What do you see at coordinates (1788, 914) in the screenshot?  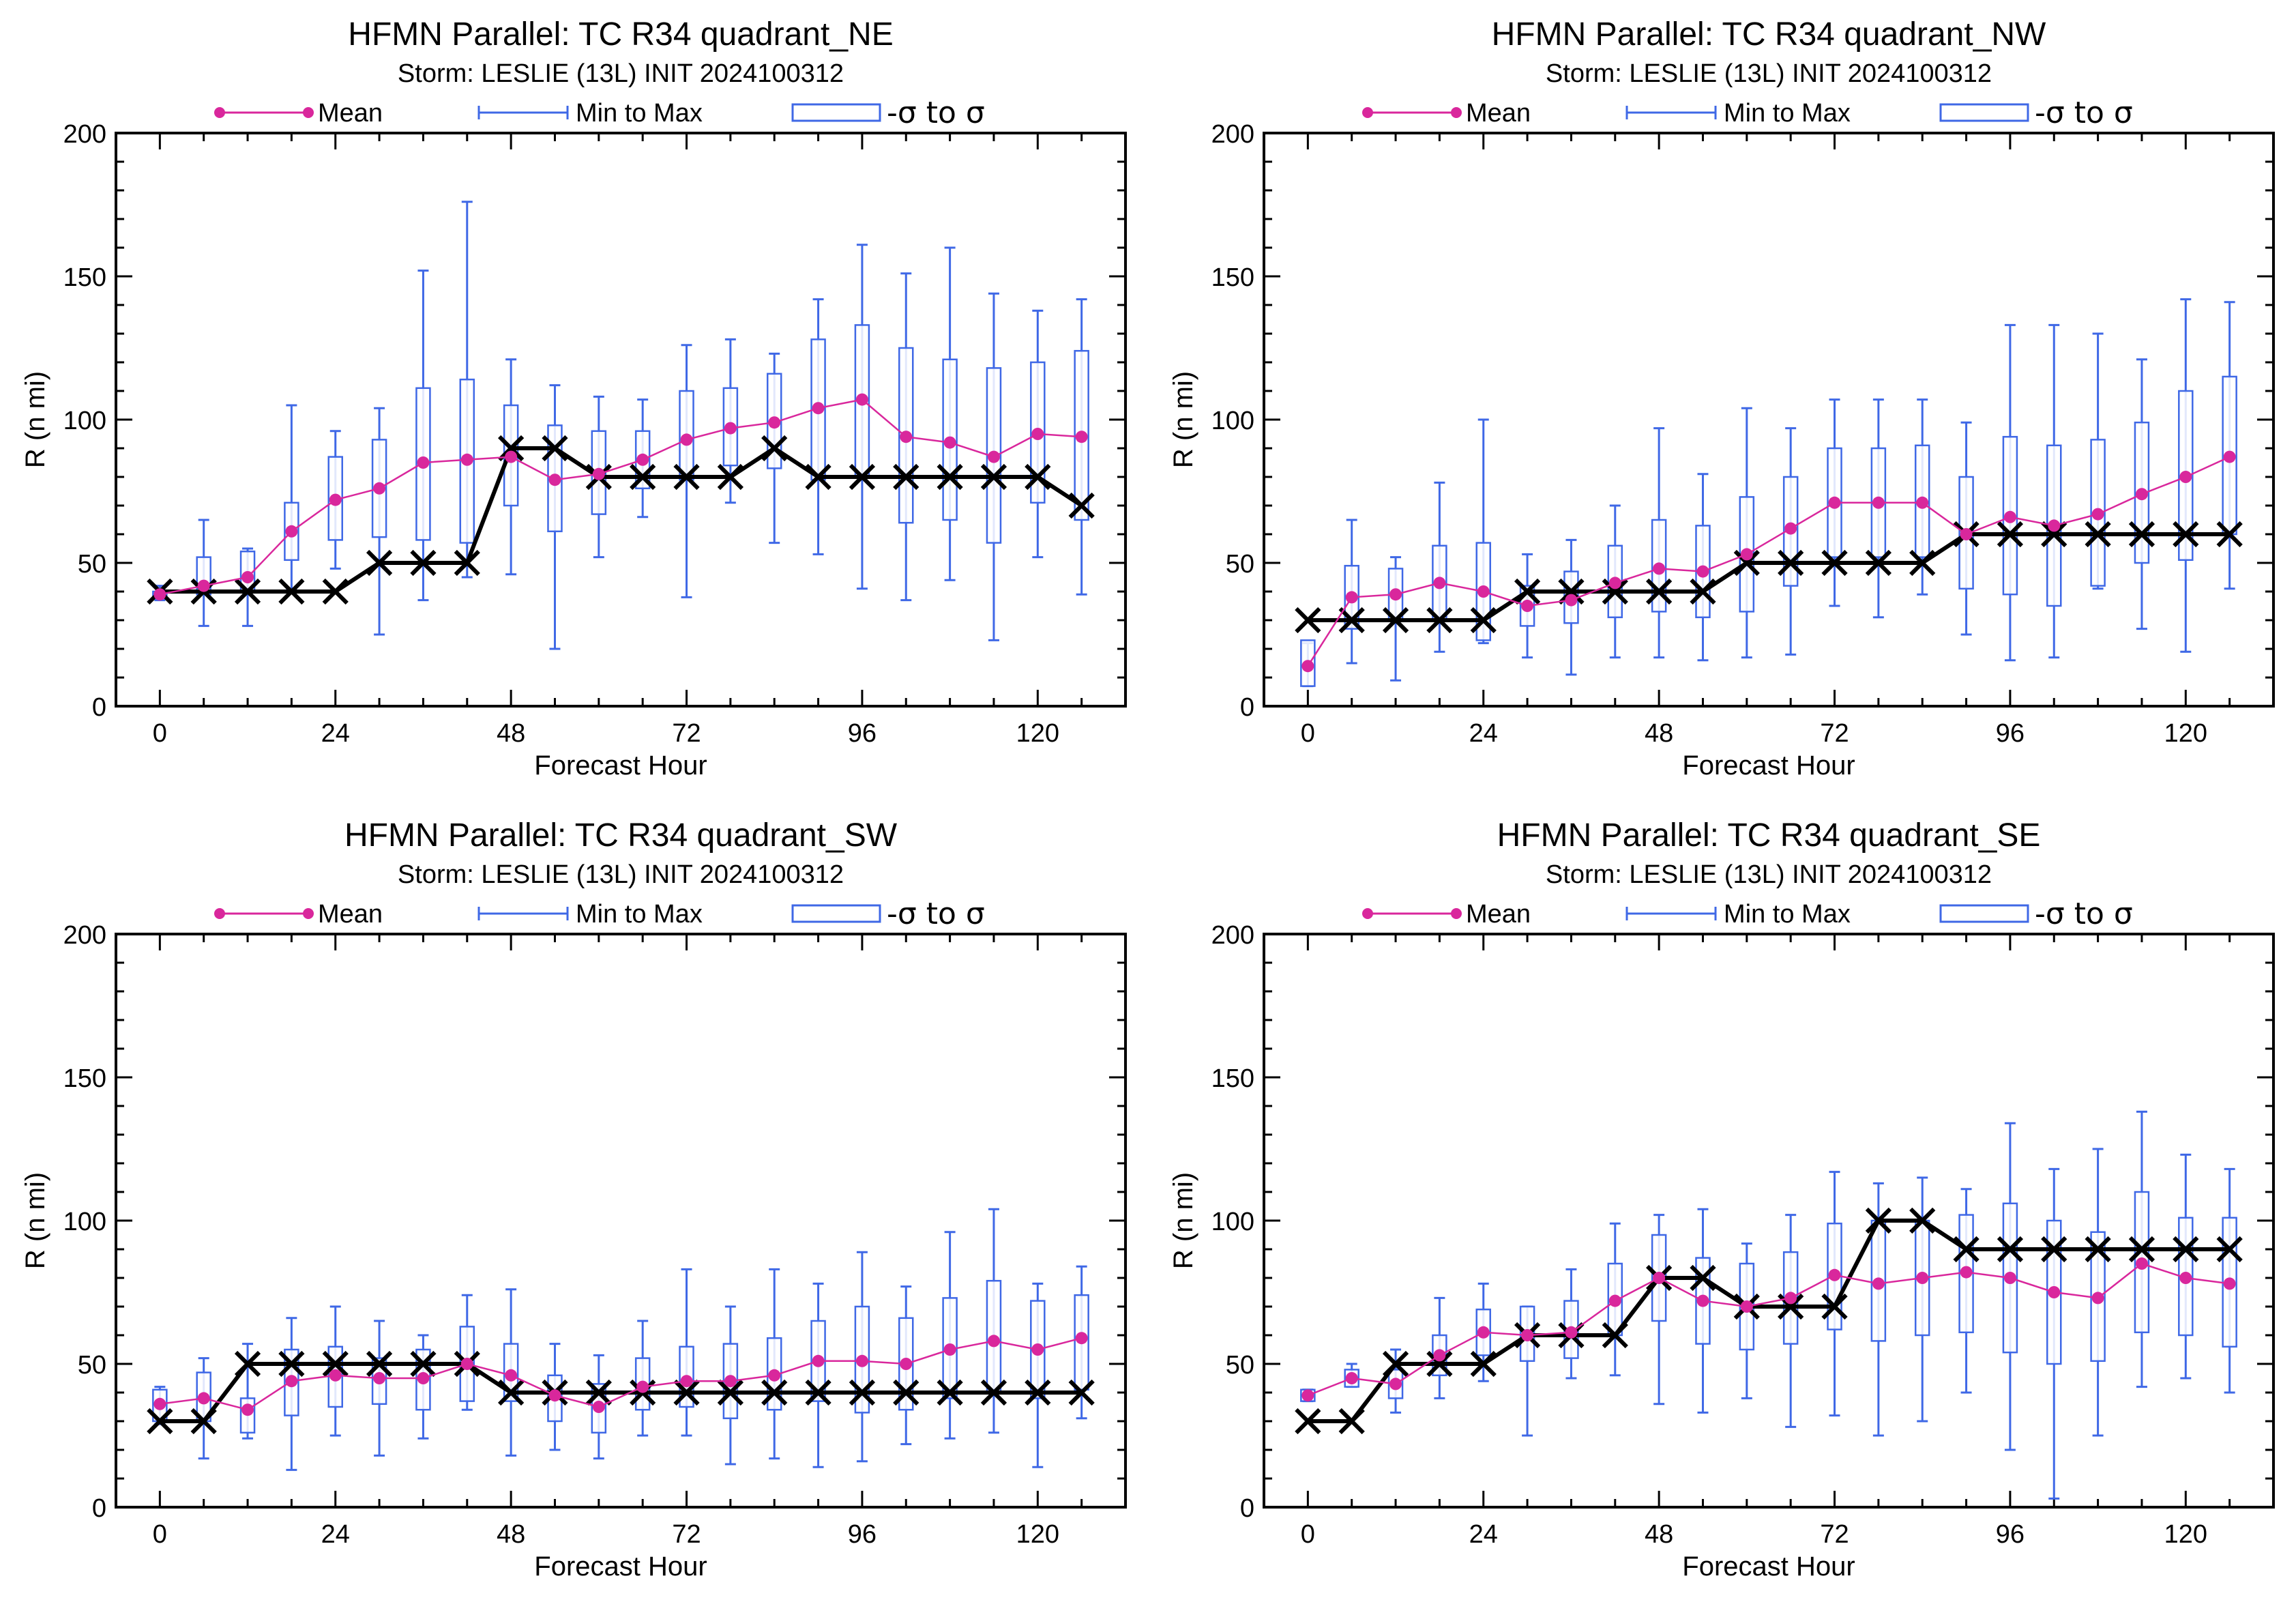 I see `legend-minmax-label: Min to Max` at bounding box center [1788, 914].